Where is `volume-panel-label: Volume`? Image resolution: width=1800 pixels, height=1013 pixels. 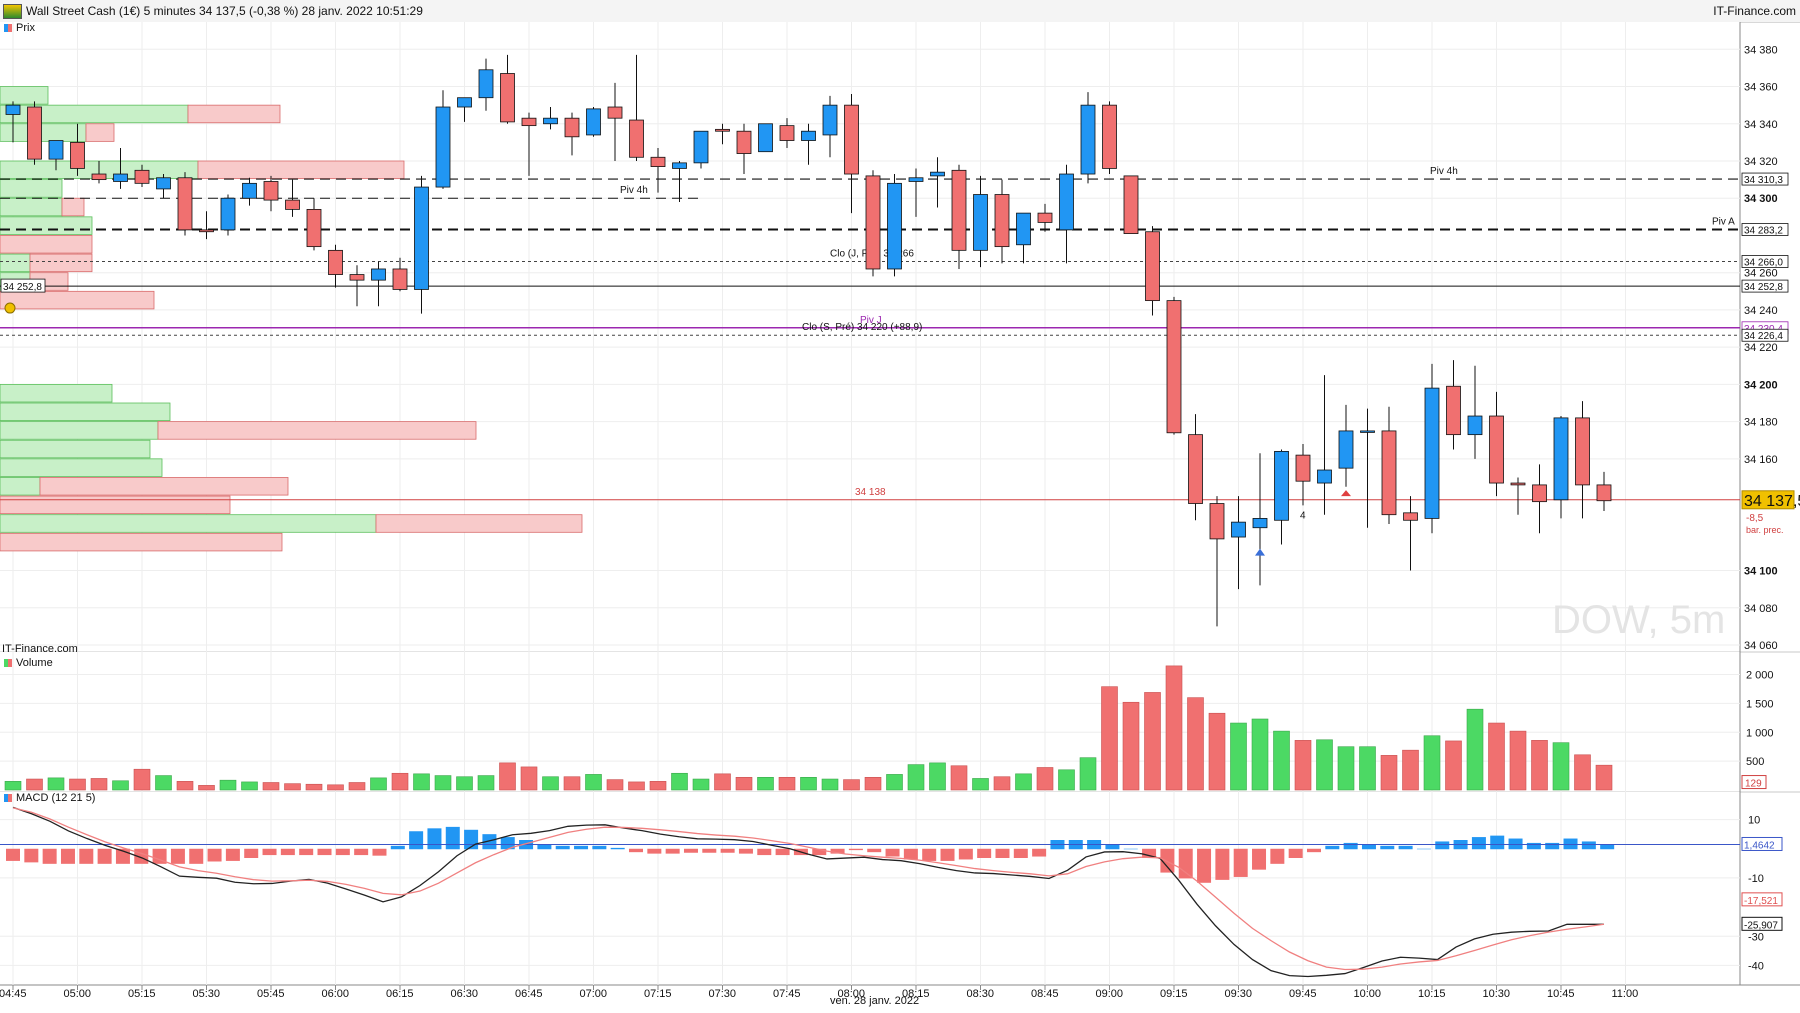
volume-panel-label: Volume is located at coordinates (28, 663).